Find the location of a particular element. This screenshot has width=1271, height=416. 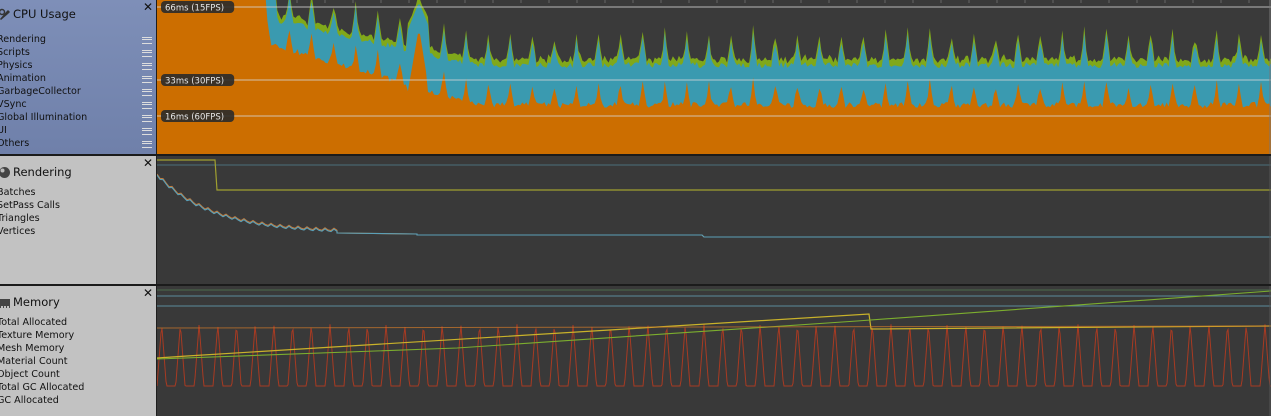

cpu-usage-title: CPU Usage is located at coordinates (44, 14).